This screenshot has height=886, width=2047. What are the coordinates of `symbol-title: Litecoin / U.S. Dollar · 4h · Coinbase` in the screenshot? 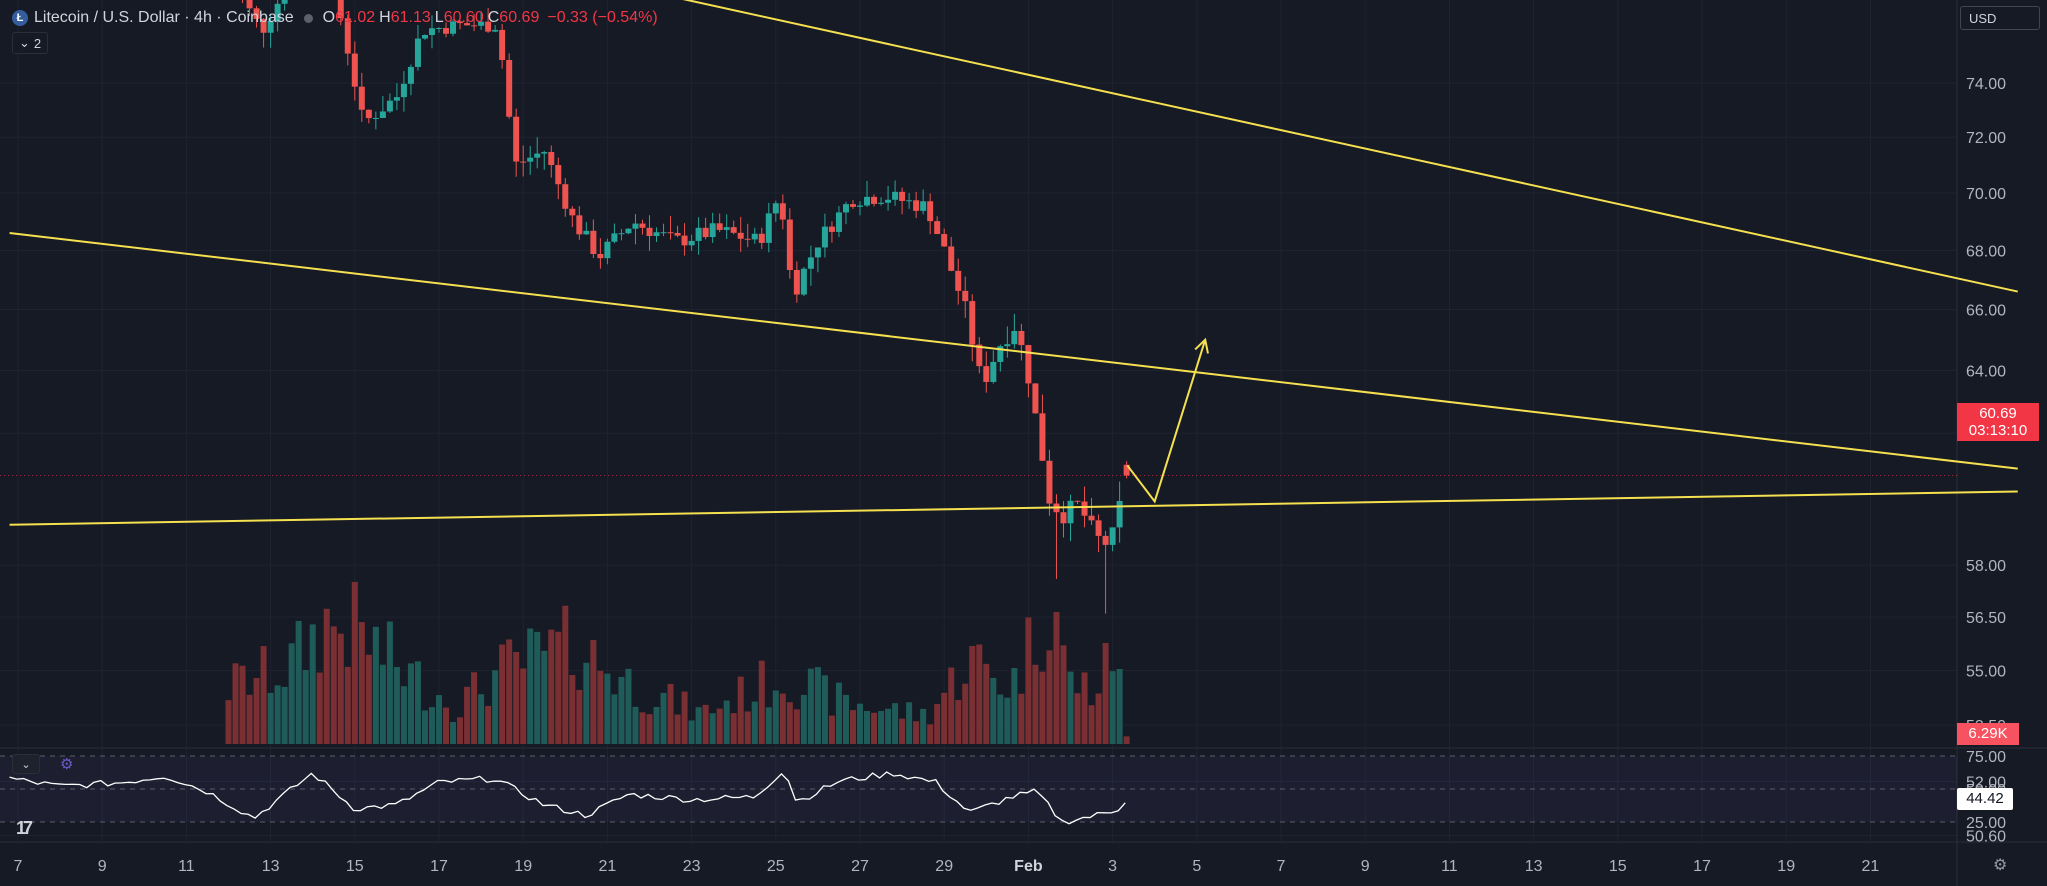 It's located at (164, 17).